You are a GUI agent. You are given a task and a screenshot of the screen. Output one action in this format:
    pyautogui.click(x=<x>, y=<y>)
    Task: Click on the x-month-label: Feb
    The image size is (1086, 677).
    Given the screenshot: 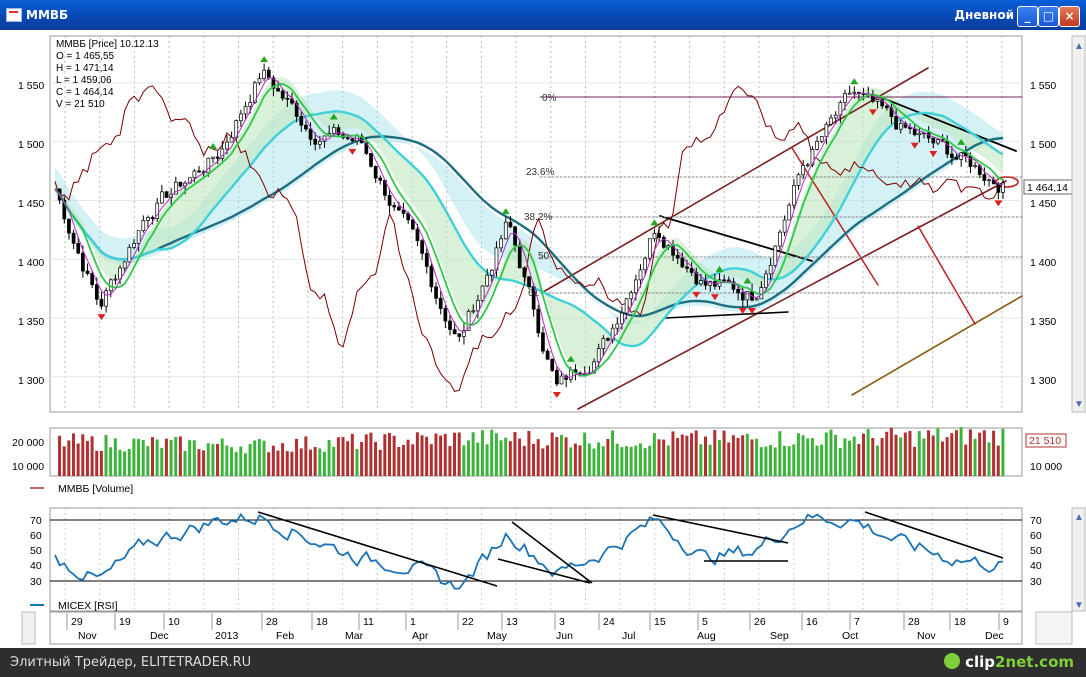 What is the action you would take?
    pyautogui.click(x=285, y=636)
    